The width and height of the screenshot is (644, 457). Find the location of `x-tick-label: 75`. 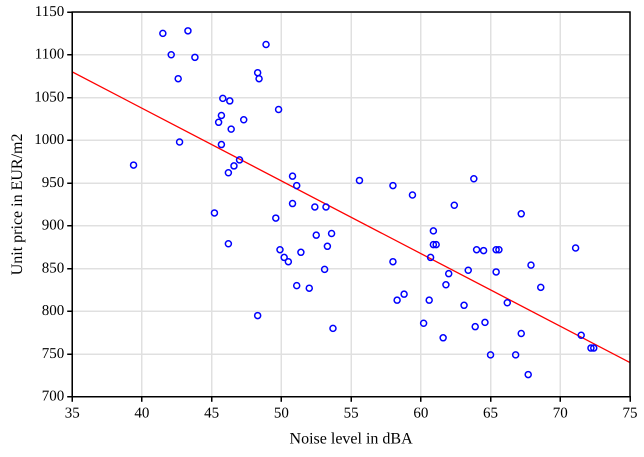

x-tick-label: 75 is located at coordinates (630, 414).